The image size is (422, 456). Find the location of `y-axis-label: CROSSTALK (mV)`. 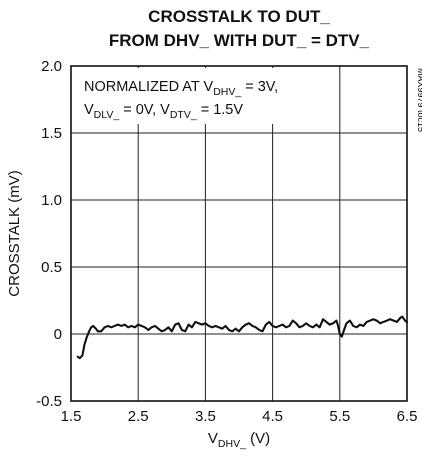

y-axis-label: CROSSTALK (mV) is located at coordinates (14, 233).